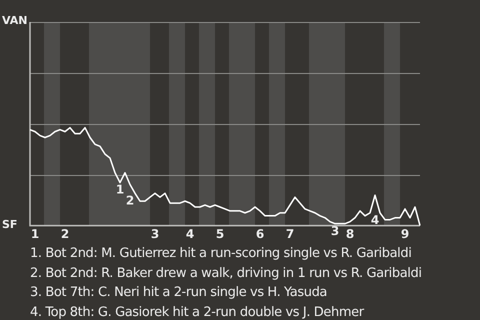 The width and height of the screenshot is (480, 320). What do you see at coordinates (155, 233) in the screenshot?
I see `x-tick-label: 3` at bounding box center [155, 233].